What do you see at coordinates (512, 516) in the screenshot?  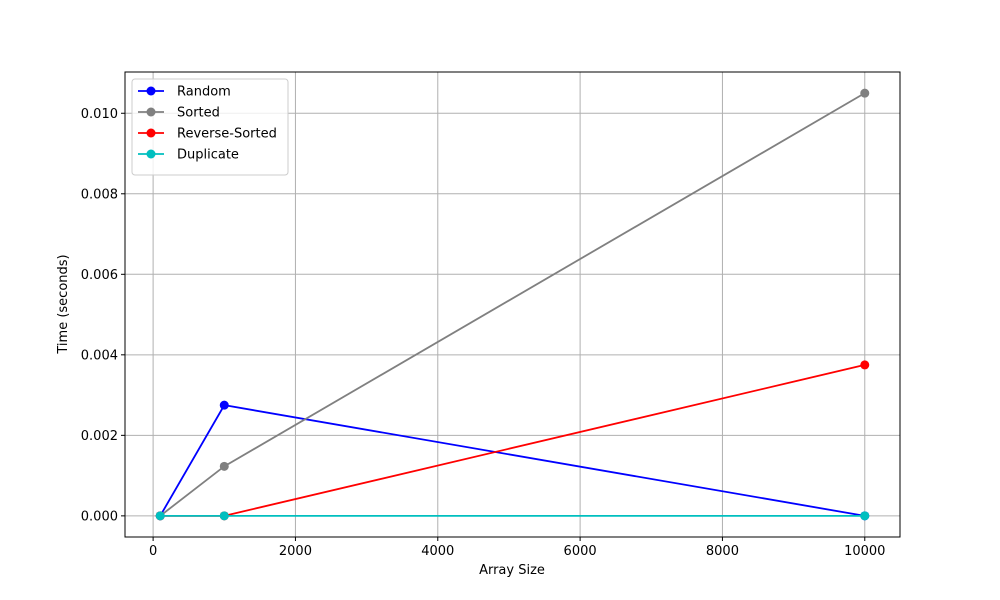 I see `series-duplicate` at bounding box center [512, 516].